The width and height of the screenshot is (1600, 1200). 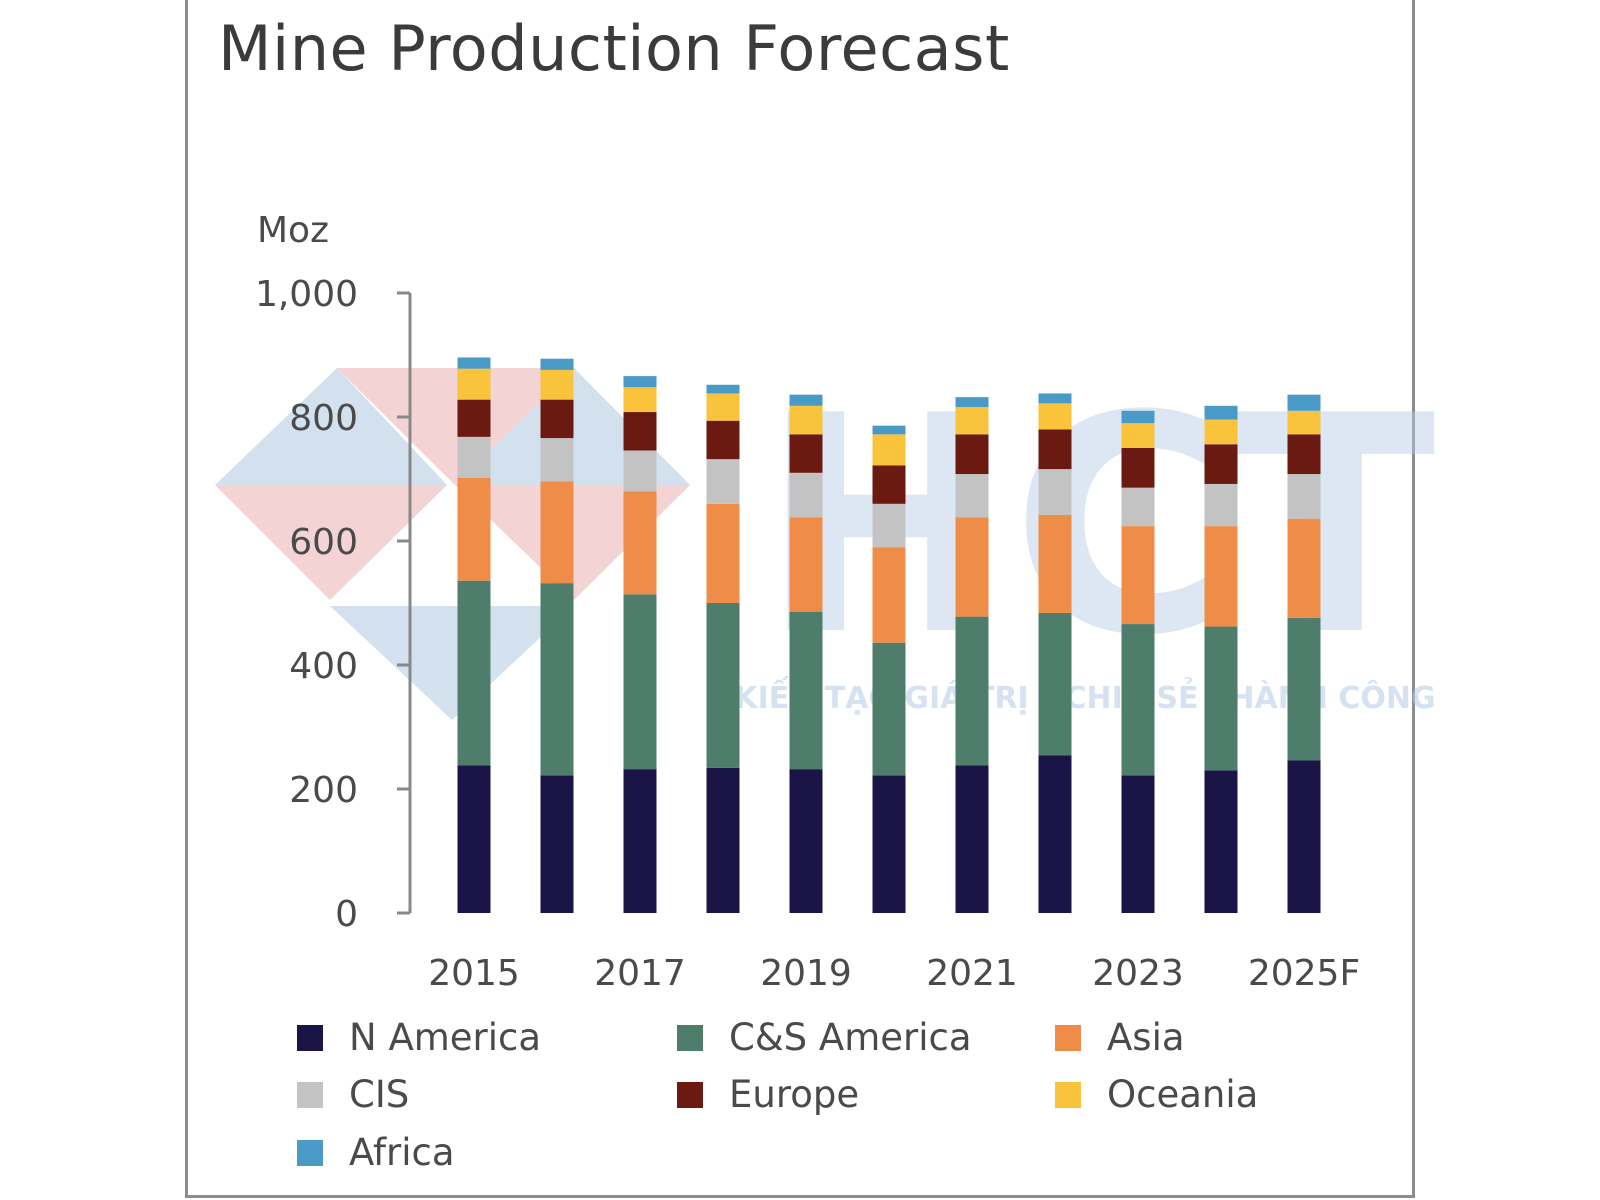 I want to click on legend-item: Europe, so click(x=768, y=1094).